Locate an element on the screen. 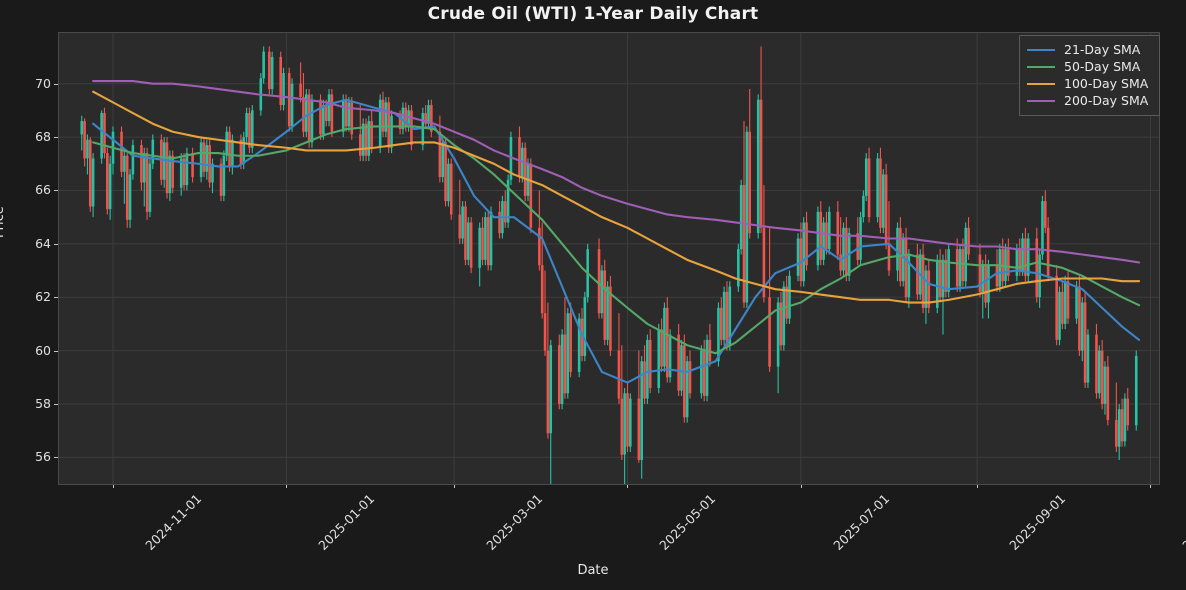 This screenshot has height=590, width=1186. legend-label: 50-Day SMA is located at coordinates (1102, 66).